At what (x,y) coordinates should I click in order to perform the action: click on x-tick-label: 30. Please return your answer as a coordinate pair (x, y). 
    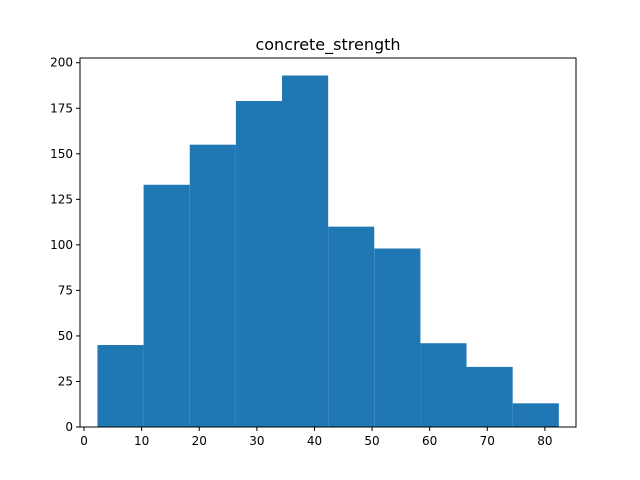
    Looking at the image, I should click on (256, 441).